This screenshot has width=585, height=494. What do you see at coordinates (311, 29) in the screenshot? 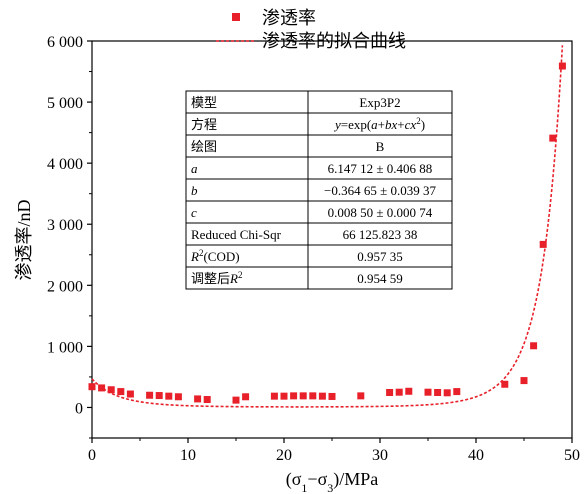
I see `legend: 渗透率 渗透率的拟合曲线` at bounding box center [311, 29].